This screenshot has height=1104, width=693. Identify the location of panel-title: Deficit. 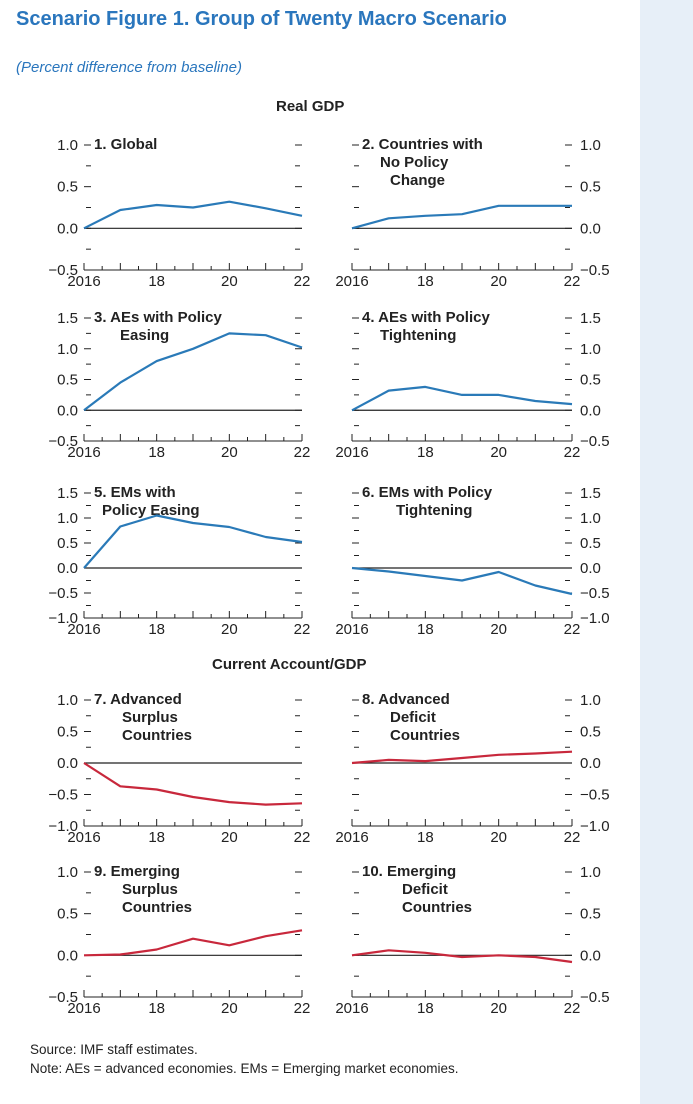
(425, 889).